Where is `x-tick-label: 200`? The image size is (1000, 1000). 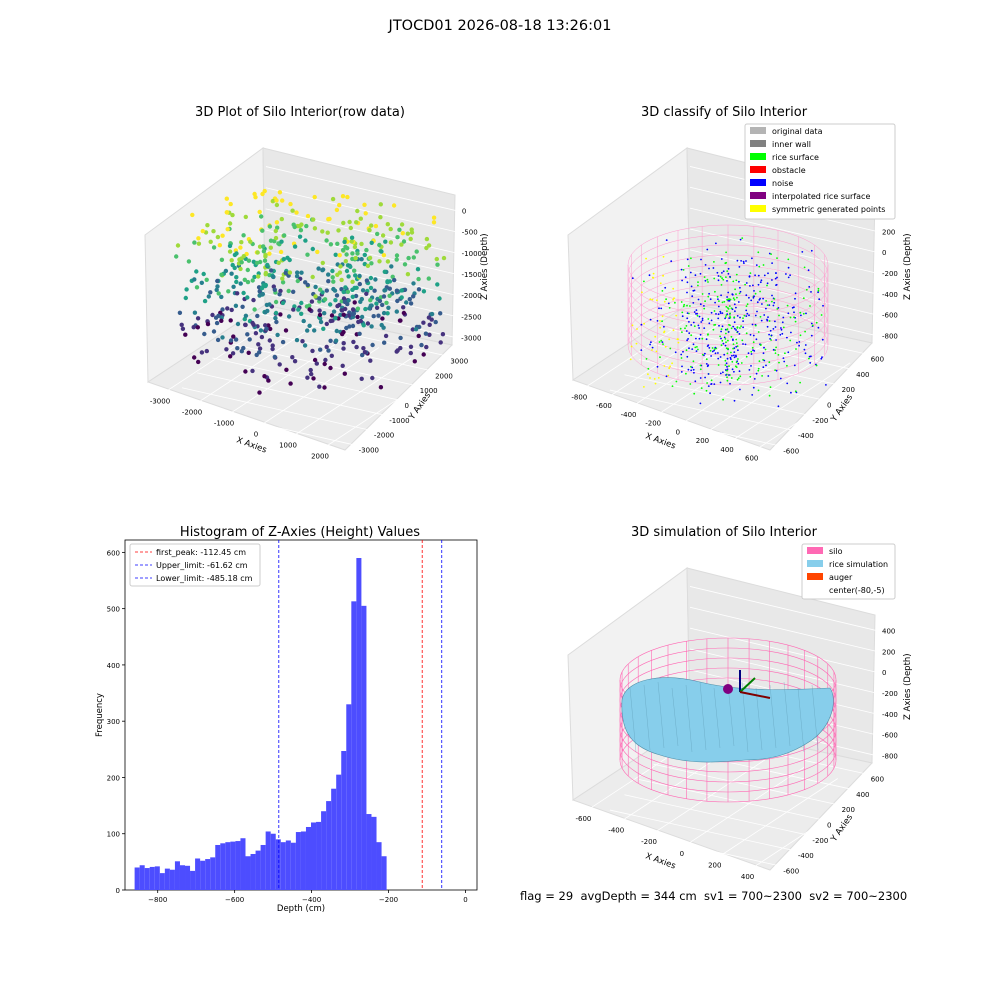 x-tick-label: 200 is located at coordinates (714, 866).